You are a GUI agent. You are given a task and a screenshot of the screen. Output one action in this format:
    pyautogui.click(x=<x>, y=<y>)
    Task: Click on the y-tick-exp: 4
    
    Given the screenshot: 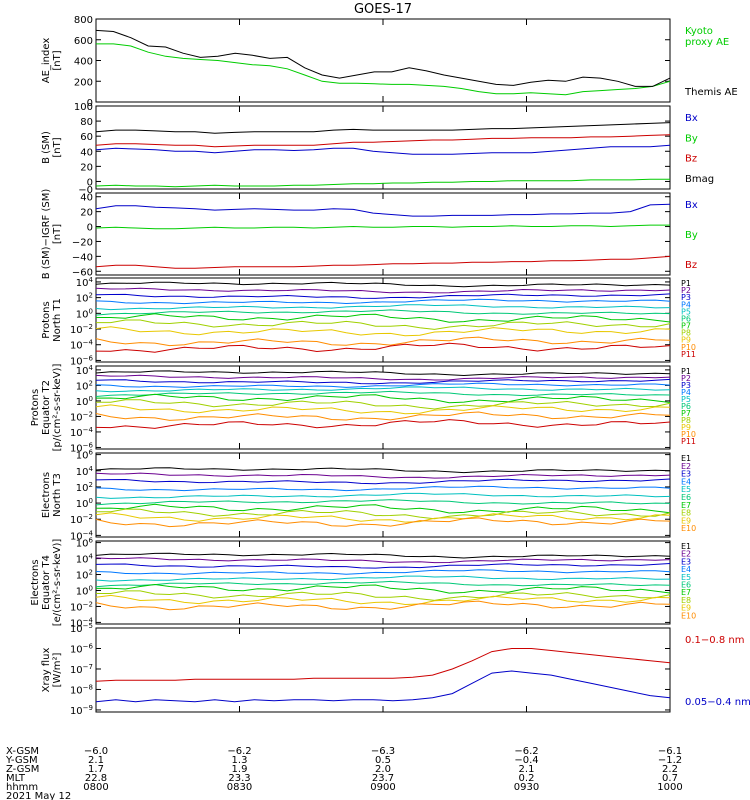 What is the action you would take?
    pyautogui.click(x=91, y=469)
    